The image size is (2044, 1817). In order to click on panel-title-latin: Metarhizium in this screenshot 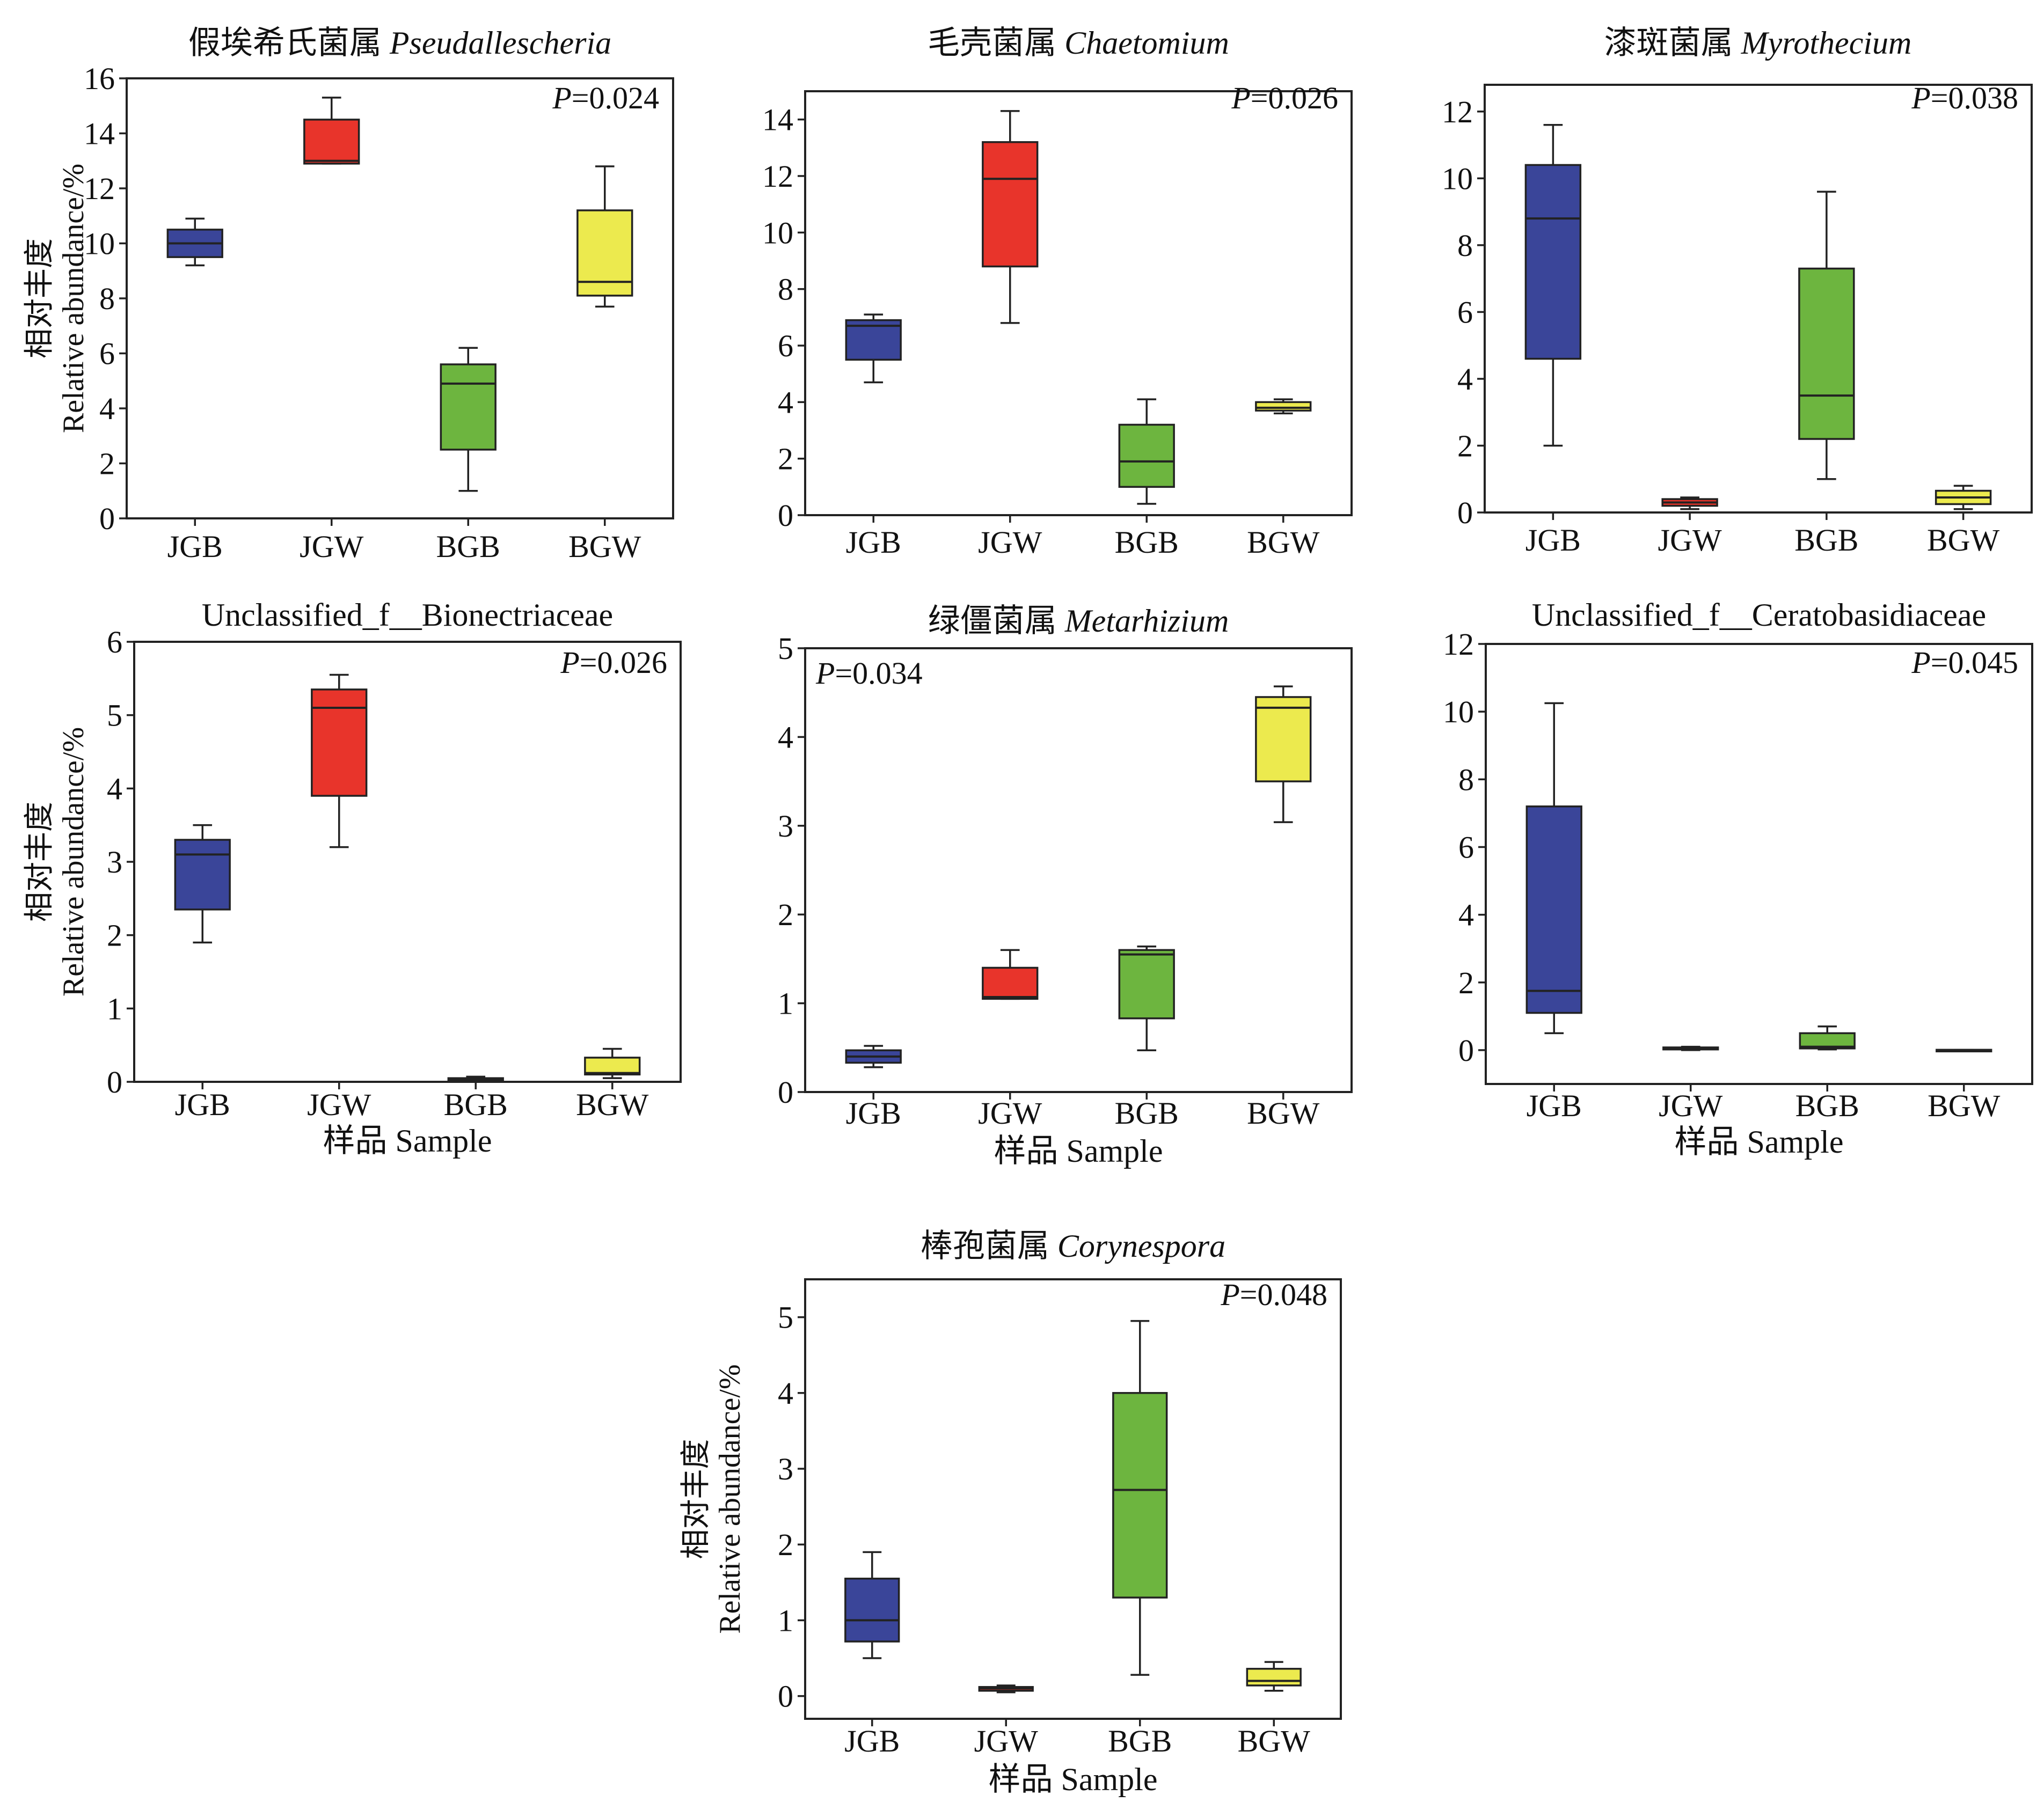, I will do `click(1146, 621)`.